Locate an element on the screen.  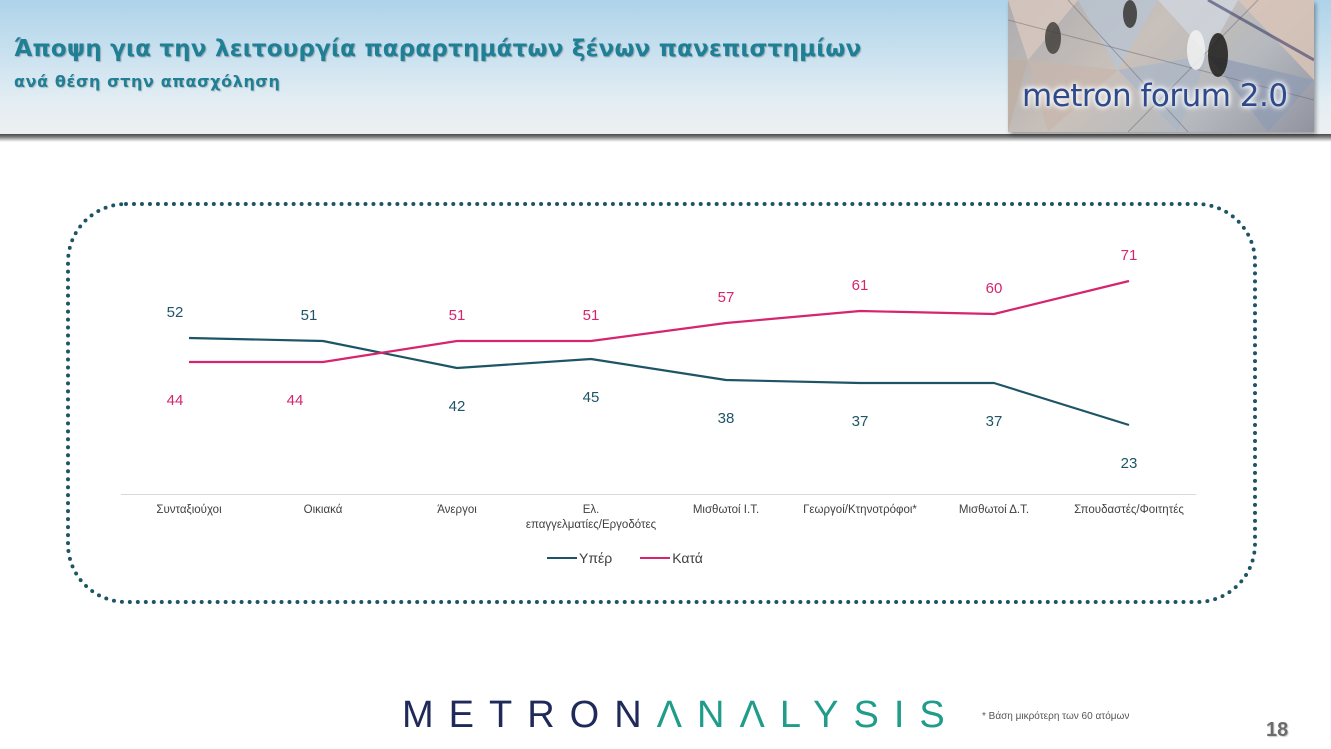
data-label-yper: 23 is located at coordinates (1129, 463).